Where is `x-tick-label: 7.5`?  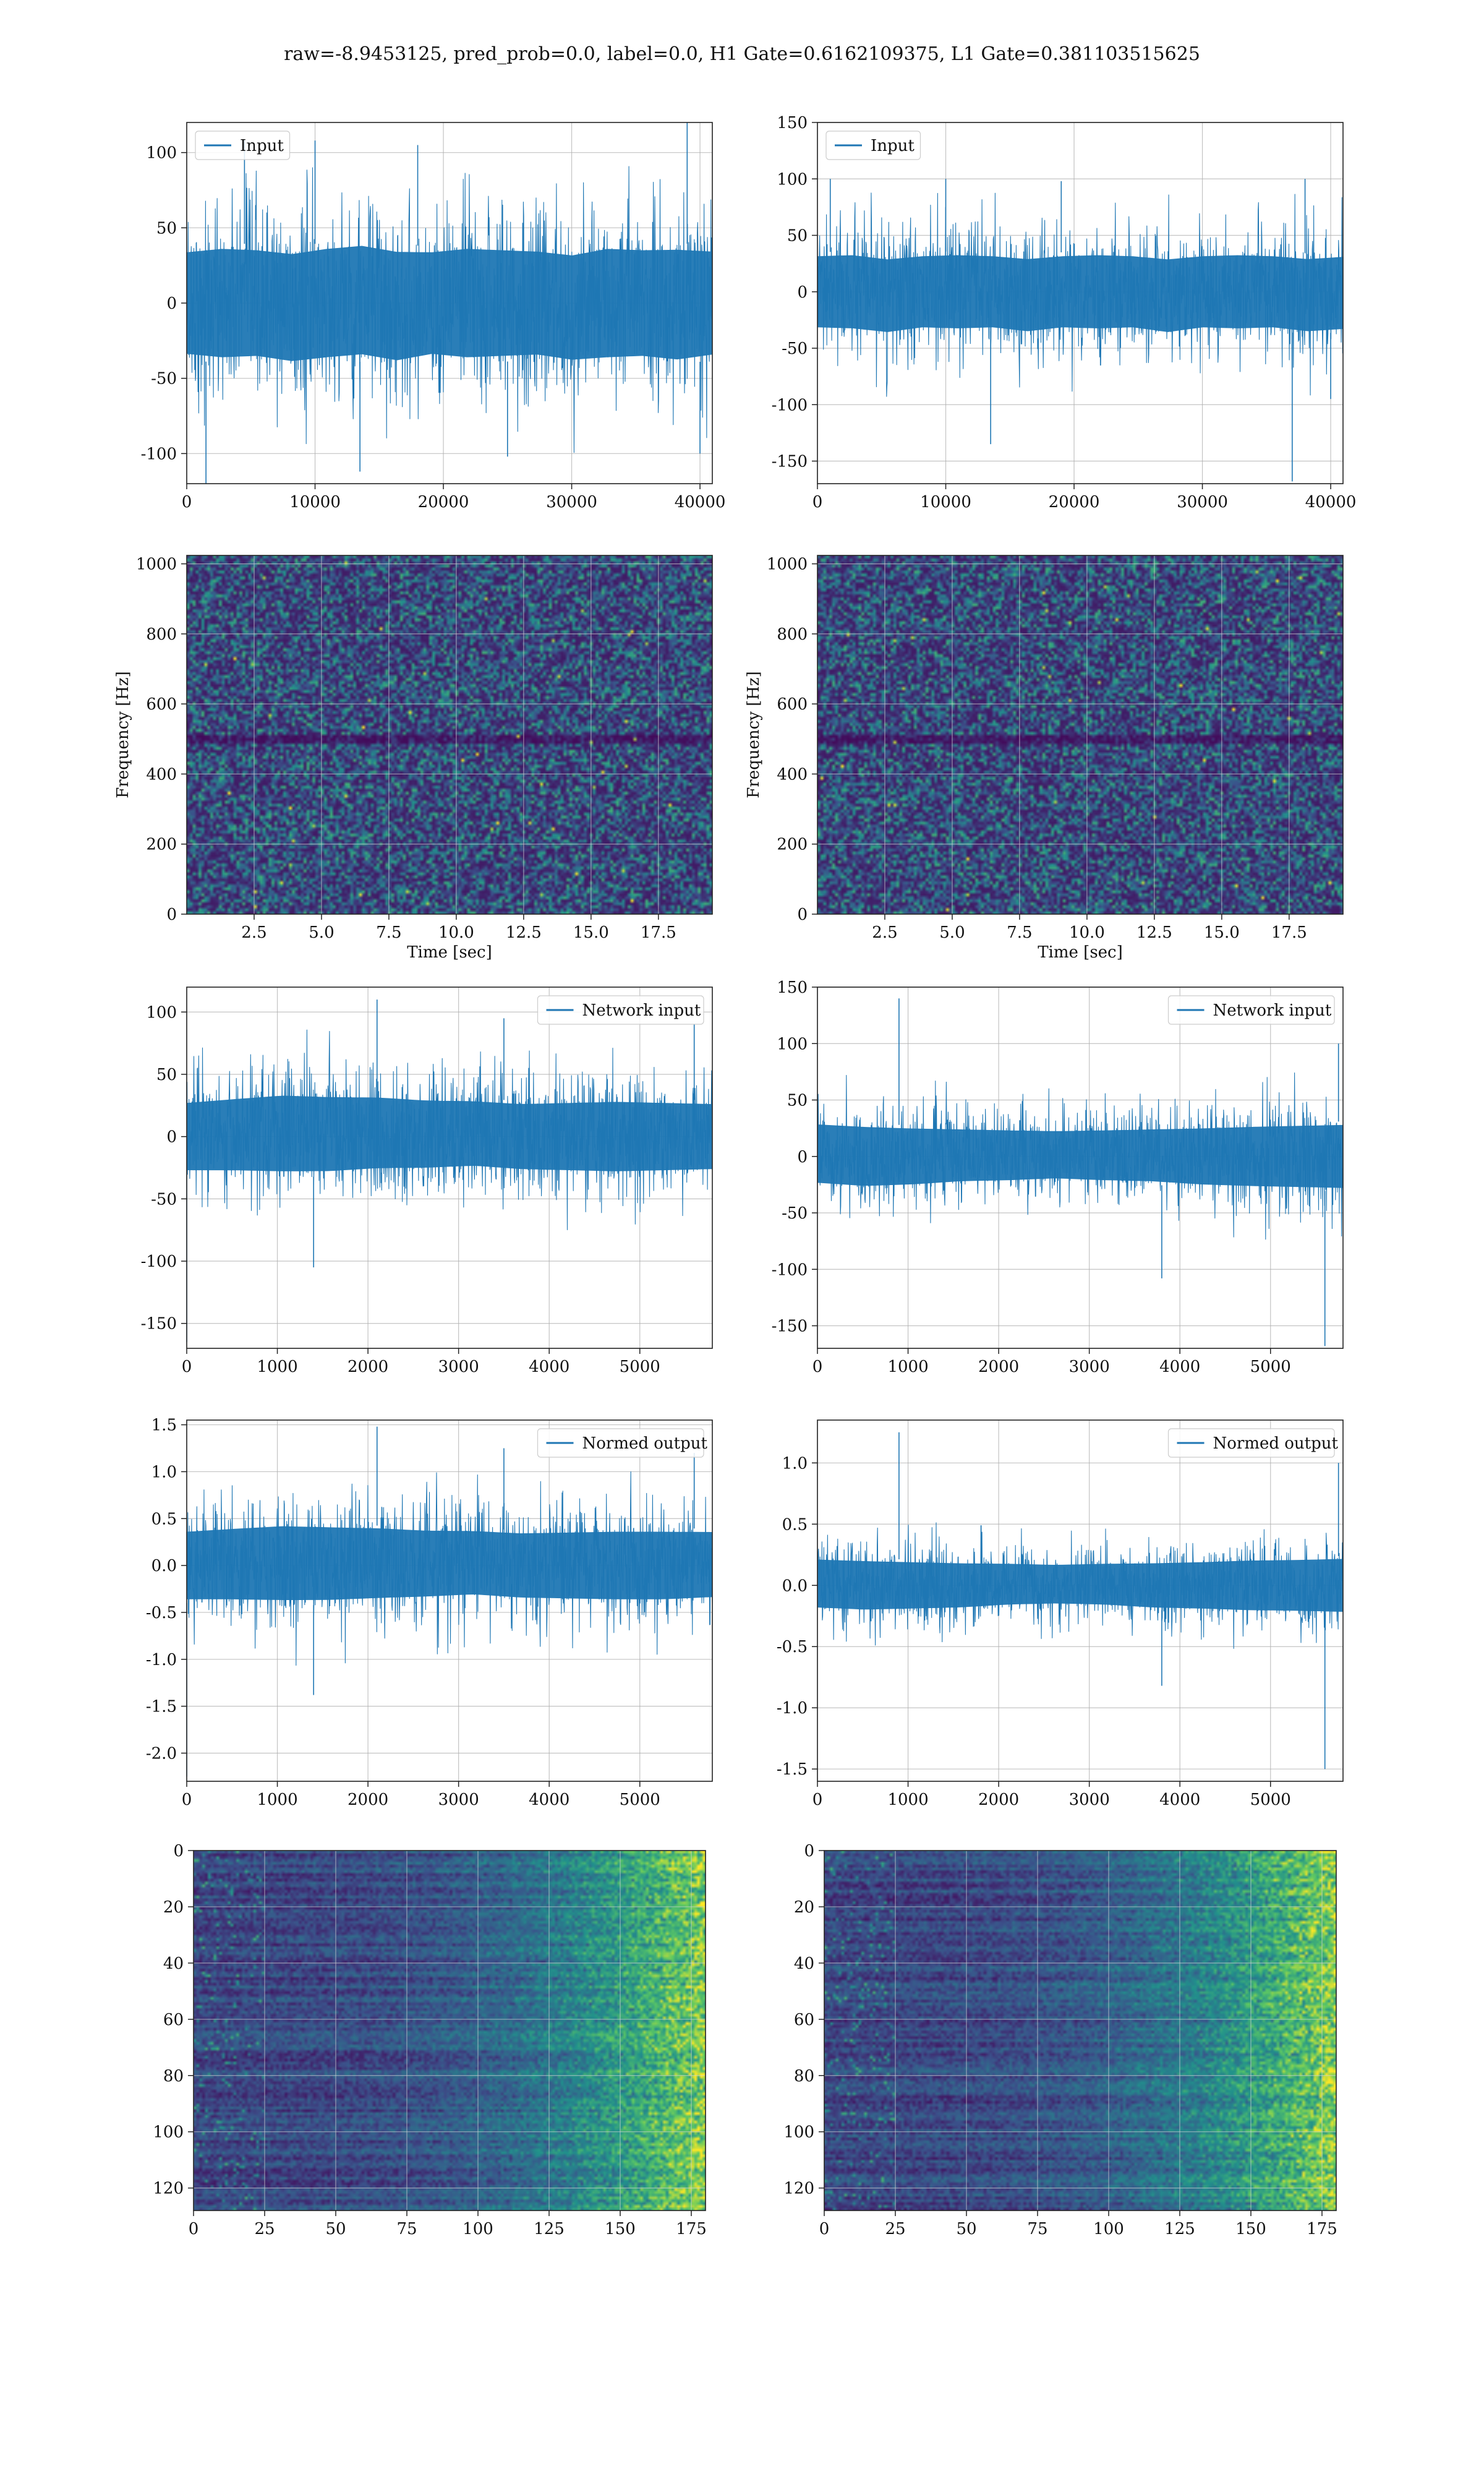
x-tick-label: 7.5 is located at coordinates (1019, 932).